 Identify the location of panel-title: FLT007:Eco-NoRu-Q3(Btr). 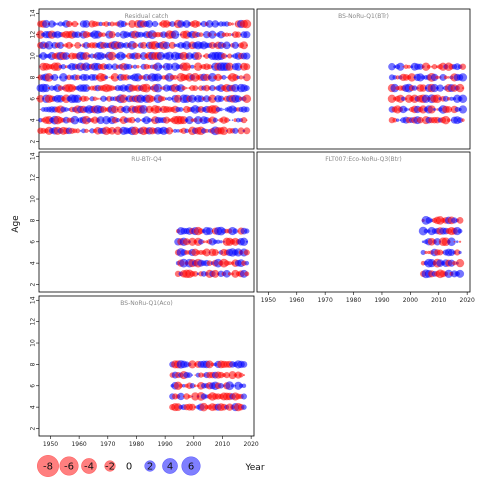
(363, 159).